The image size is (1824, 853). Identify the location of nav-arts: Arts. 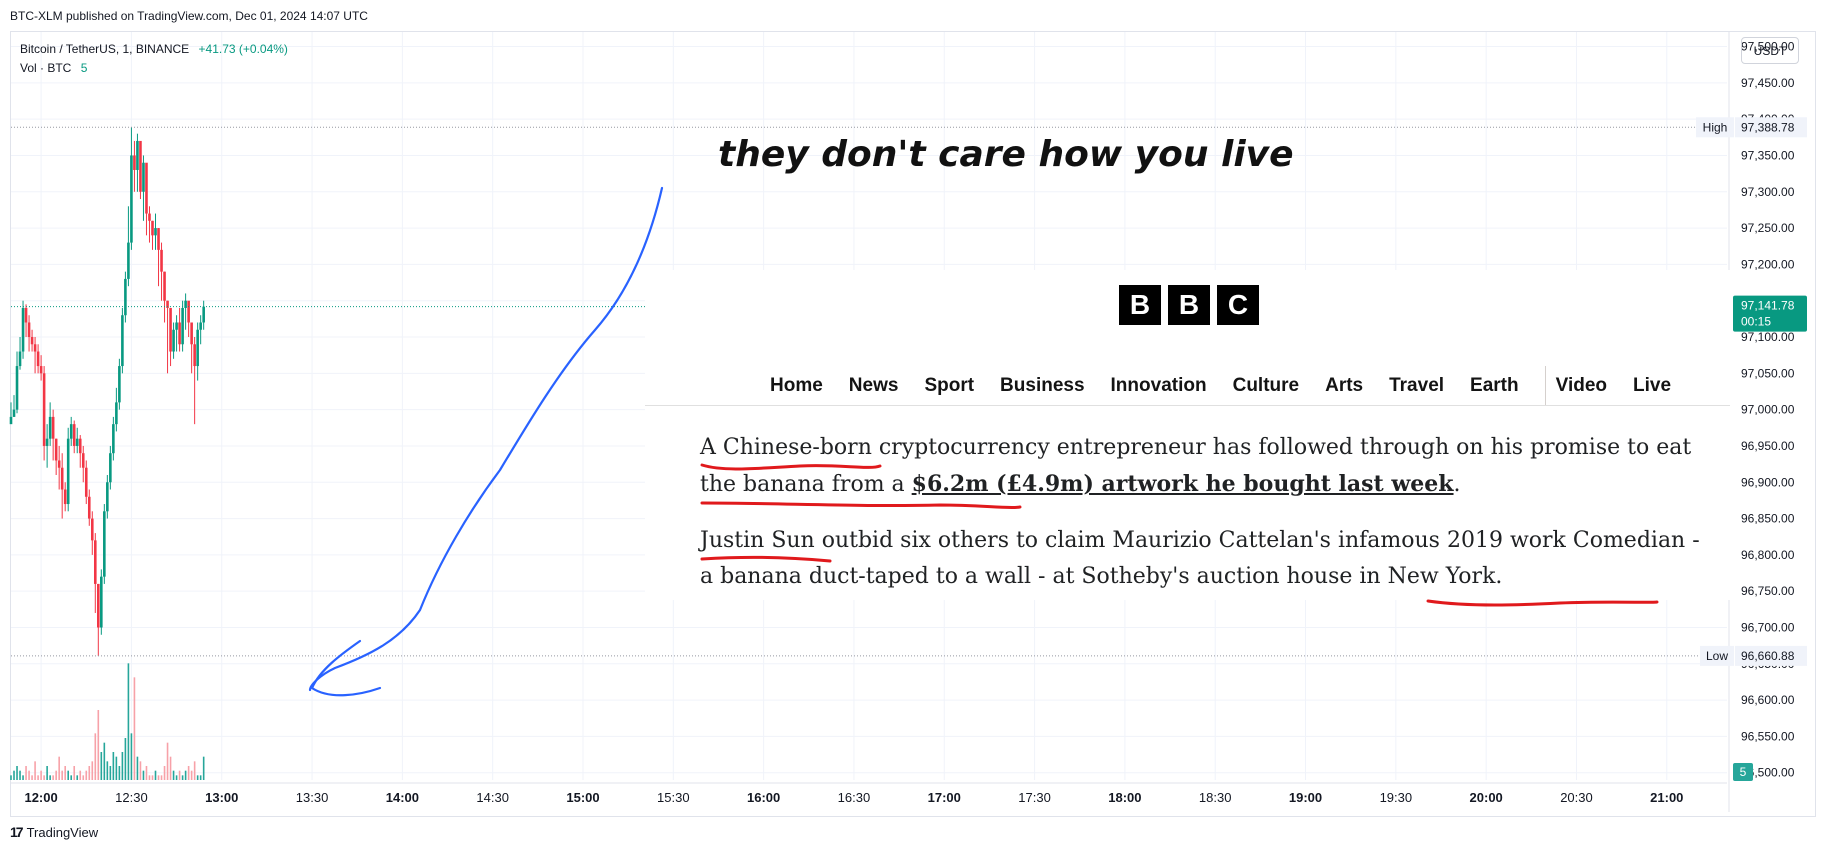
(1344, 385).